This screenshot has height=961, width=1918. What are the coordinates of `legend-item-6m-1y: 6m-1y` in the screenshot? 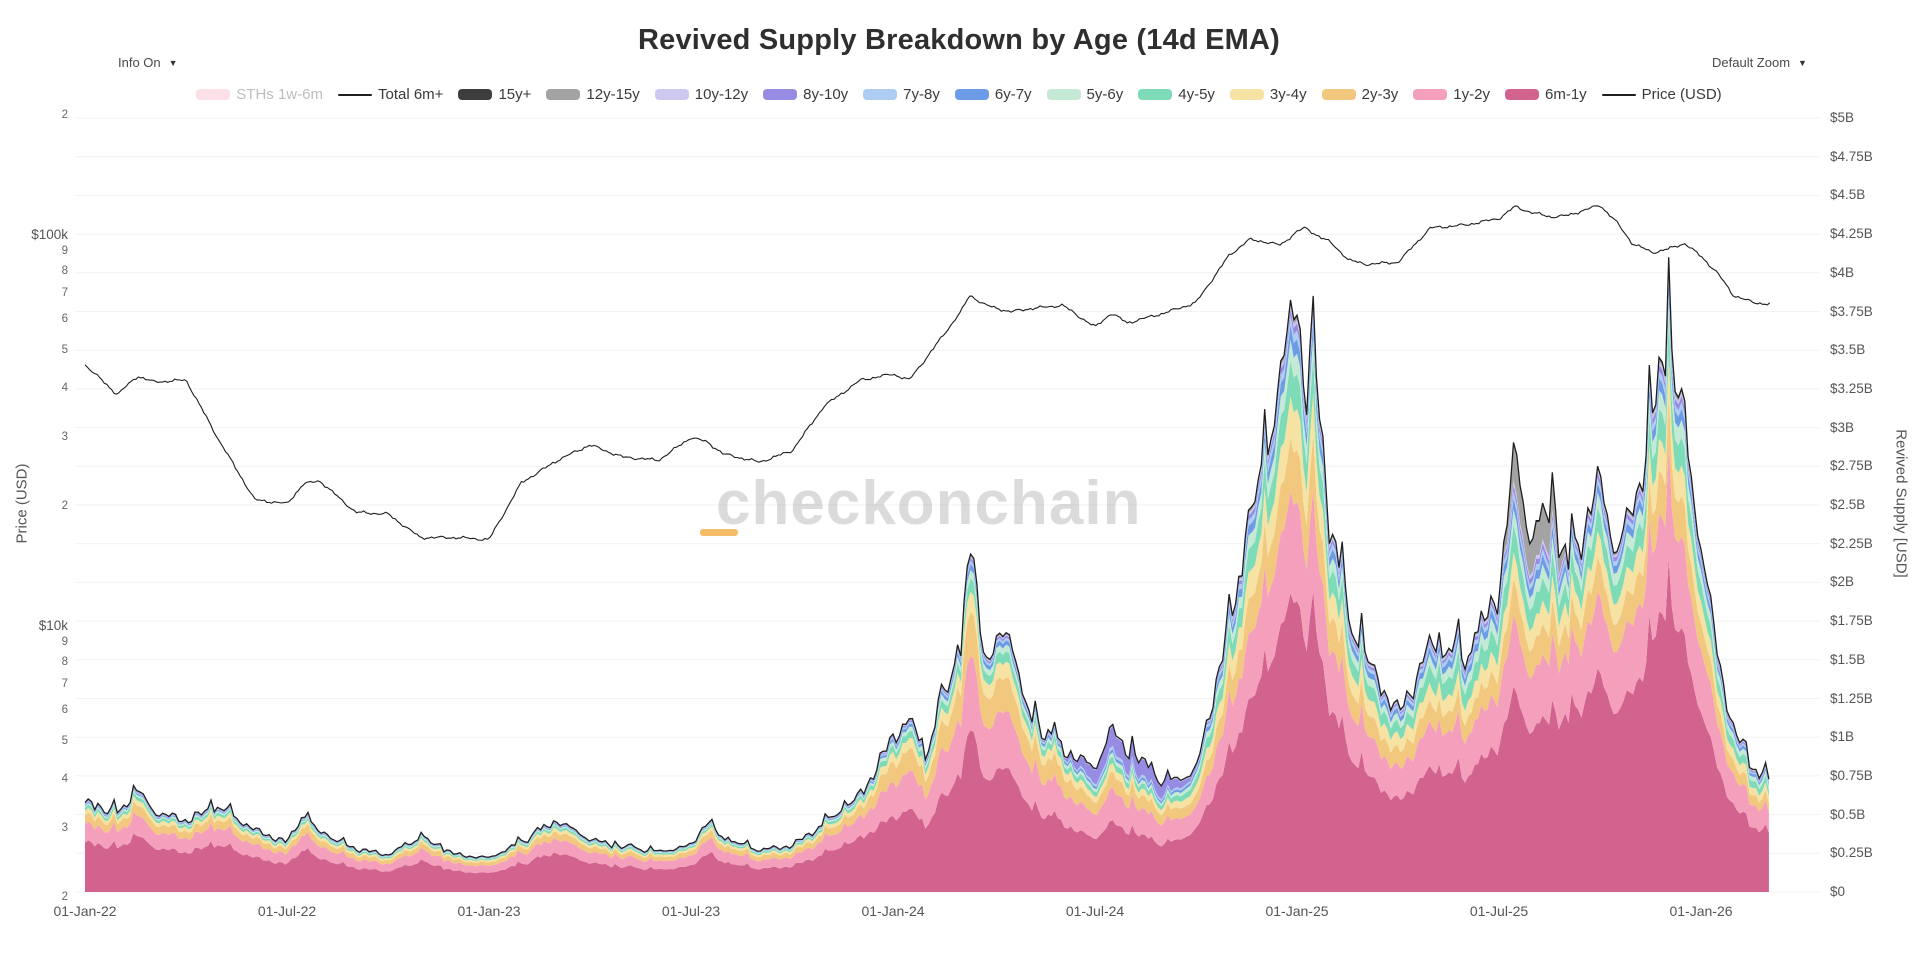 It's located at (1545, 94).